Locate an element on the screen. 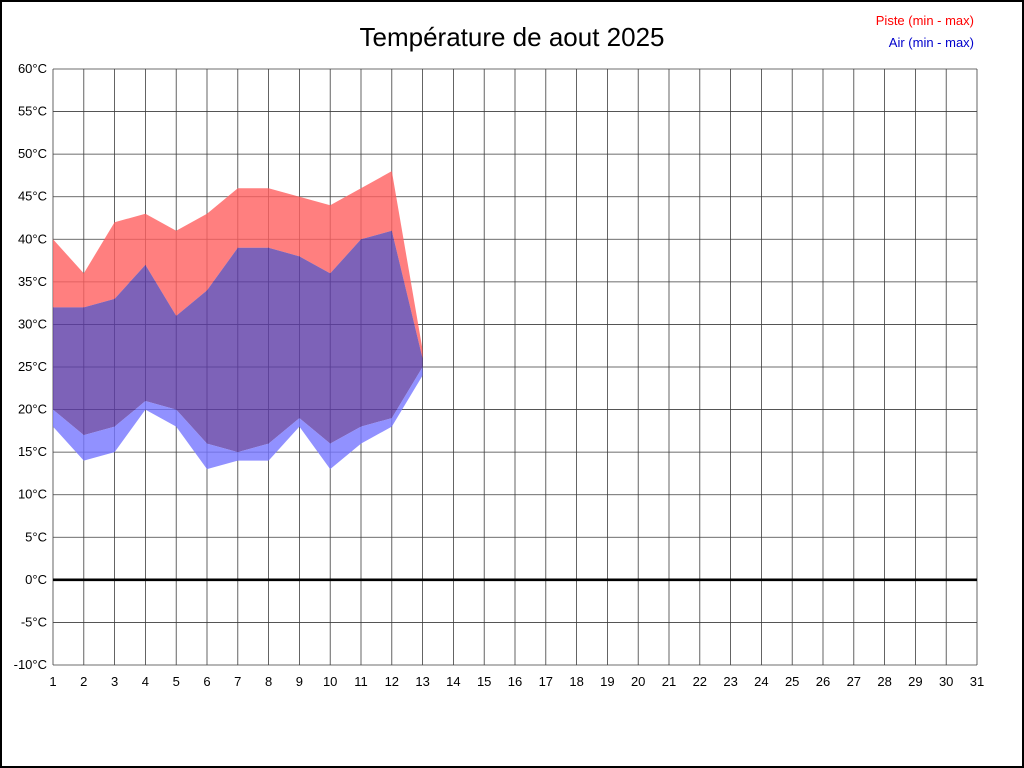 This screenshot has height=768, width=1024. y-tick-label: 20°C is located at coordinates (32, 409).